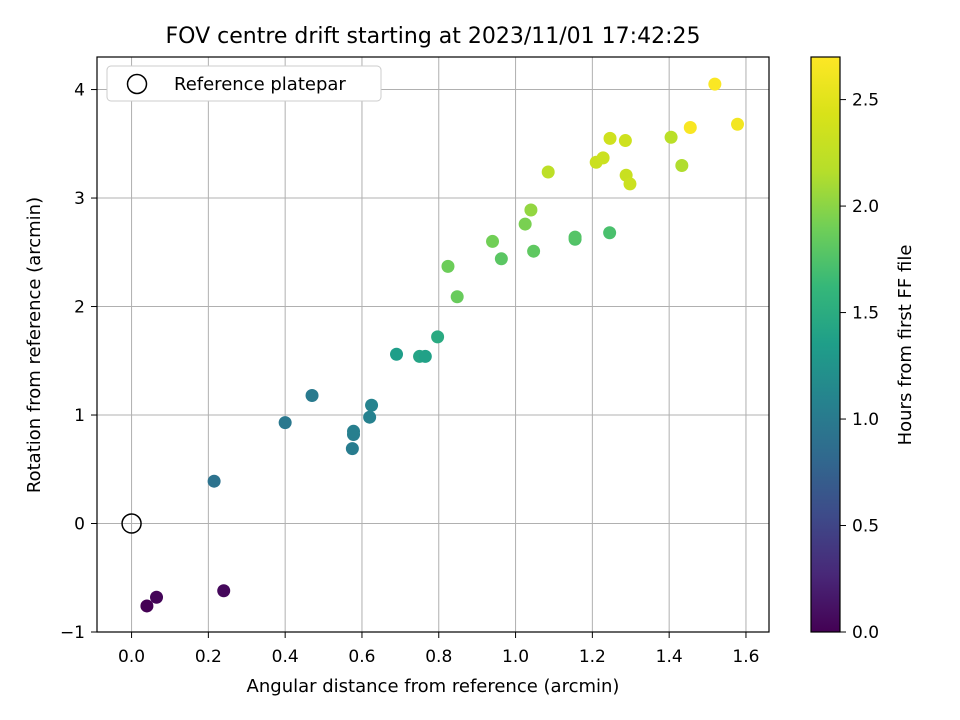 The width and height of the screenshot is (960, 720). I want to click on reference-platepar-marker, so click(131, 523).